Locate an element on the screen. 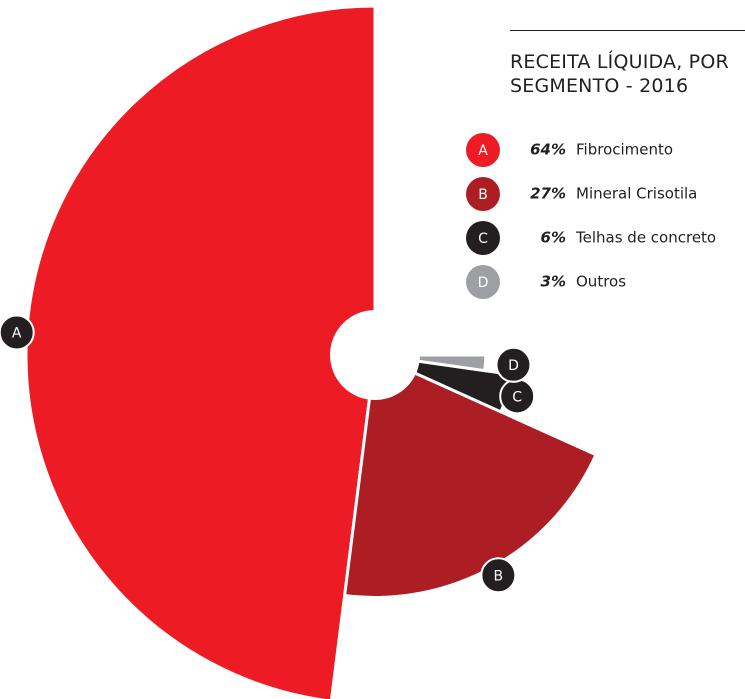 This screenshot has height=699, width=745. legend-label: Telhas de concreto is located at coordinates (645, 238).